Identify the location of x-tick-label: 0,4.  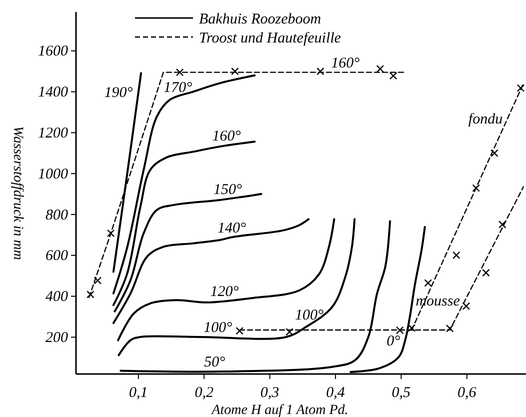
(336, 393).